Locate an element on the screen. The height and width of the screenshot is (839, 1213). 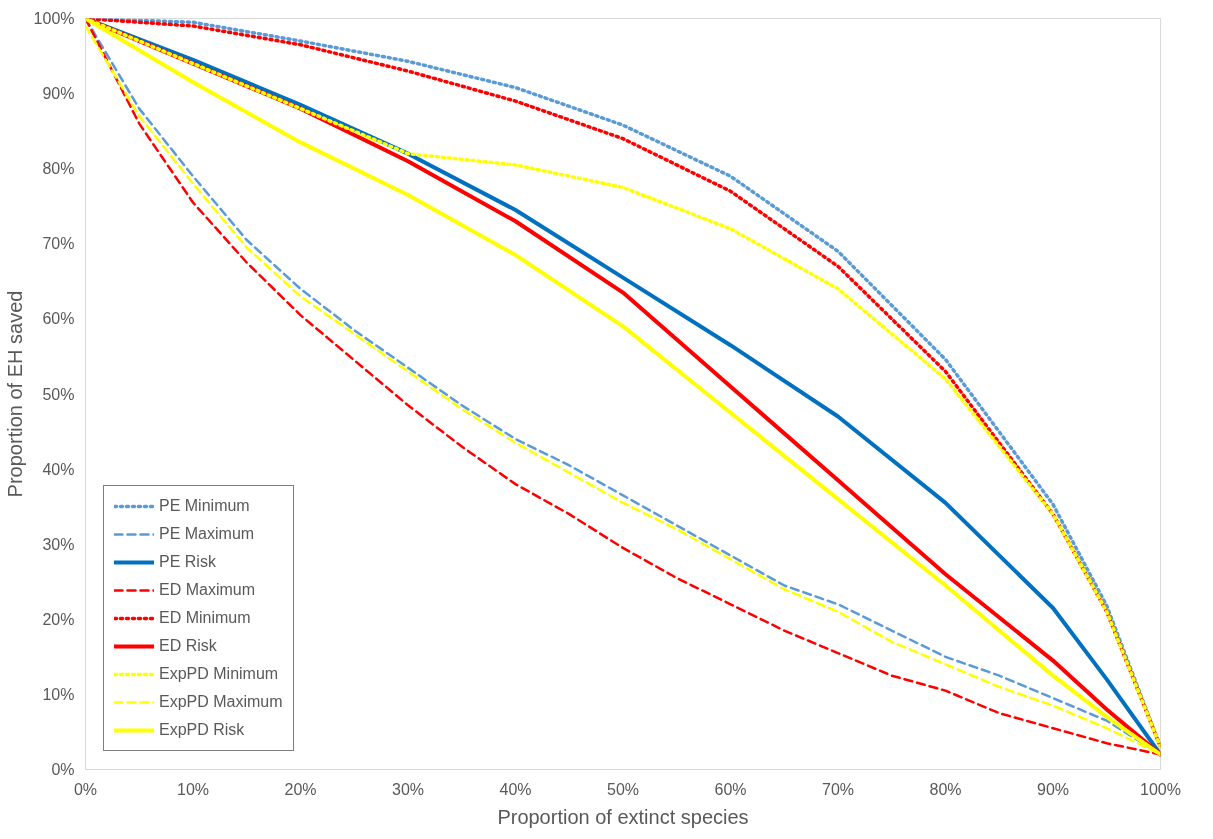
x-tick-label: 80% is located at coordinates (945, 789).